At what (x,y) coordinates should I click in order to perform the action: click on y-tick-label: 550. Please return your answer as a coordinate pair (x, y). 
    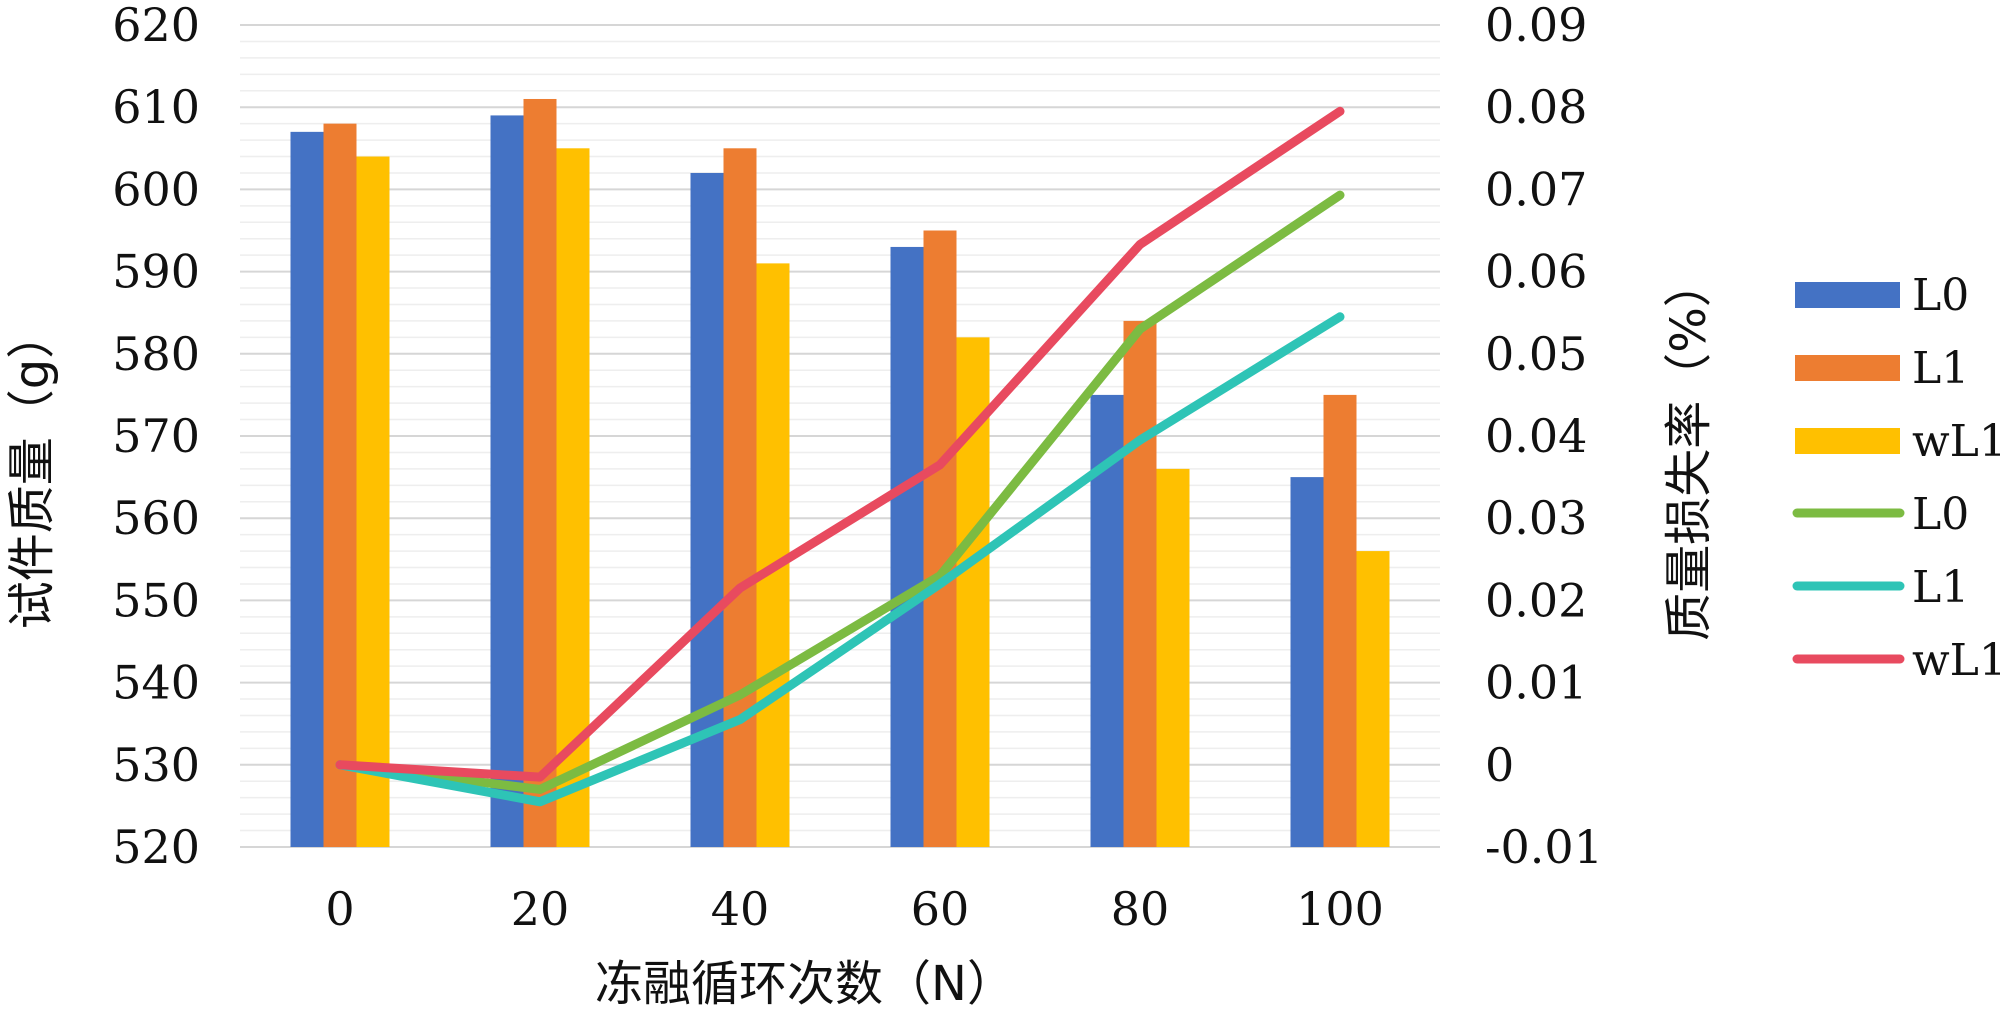
    Looking at the image, I should click on (156, 600).